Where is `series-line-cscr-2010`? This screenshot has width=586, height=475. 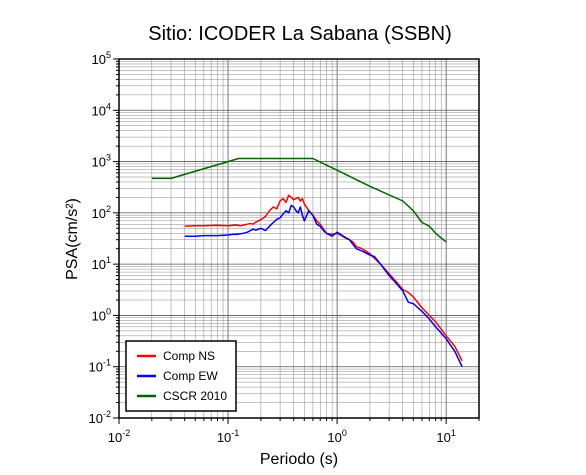
series-line-cscr-2010 is located at coordinates (299, 200).